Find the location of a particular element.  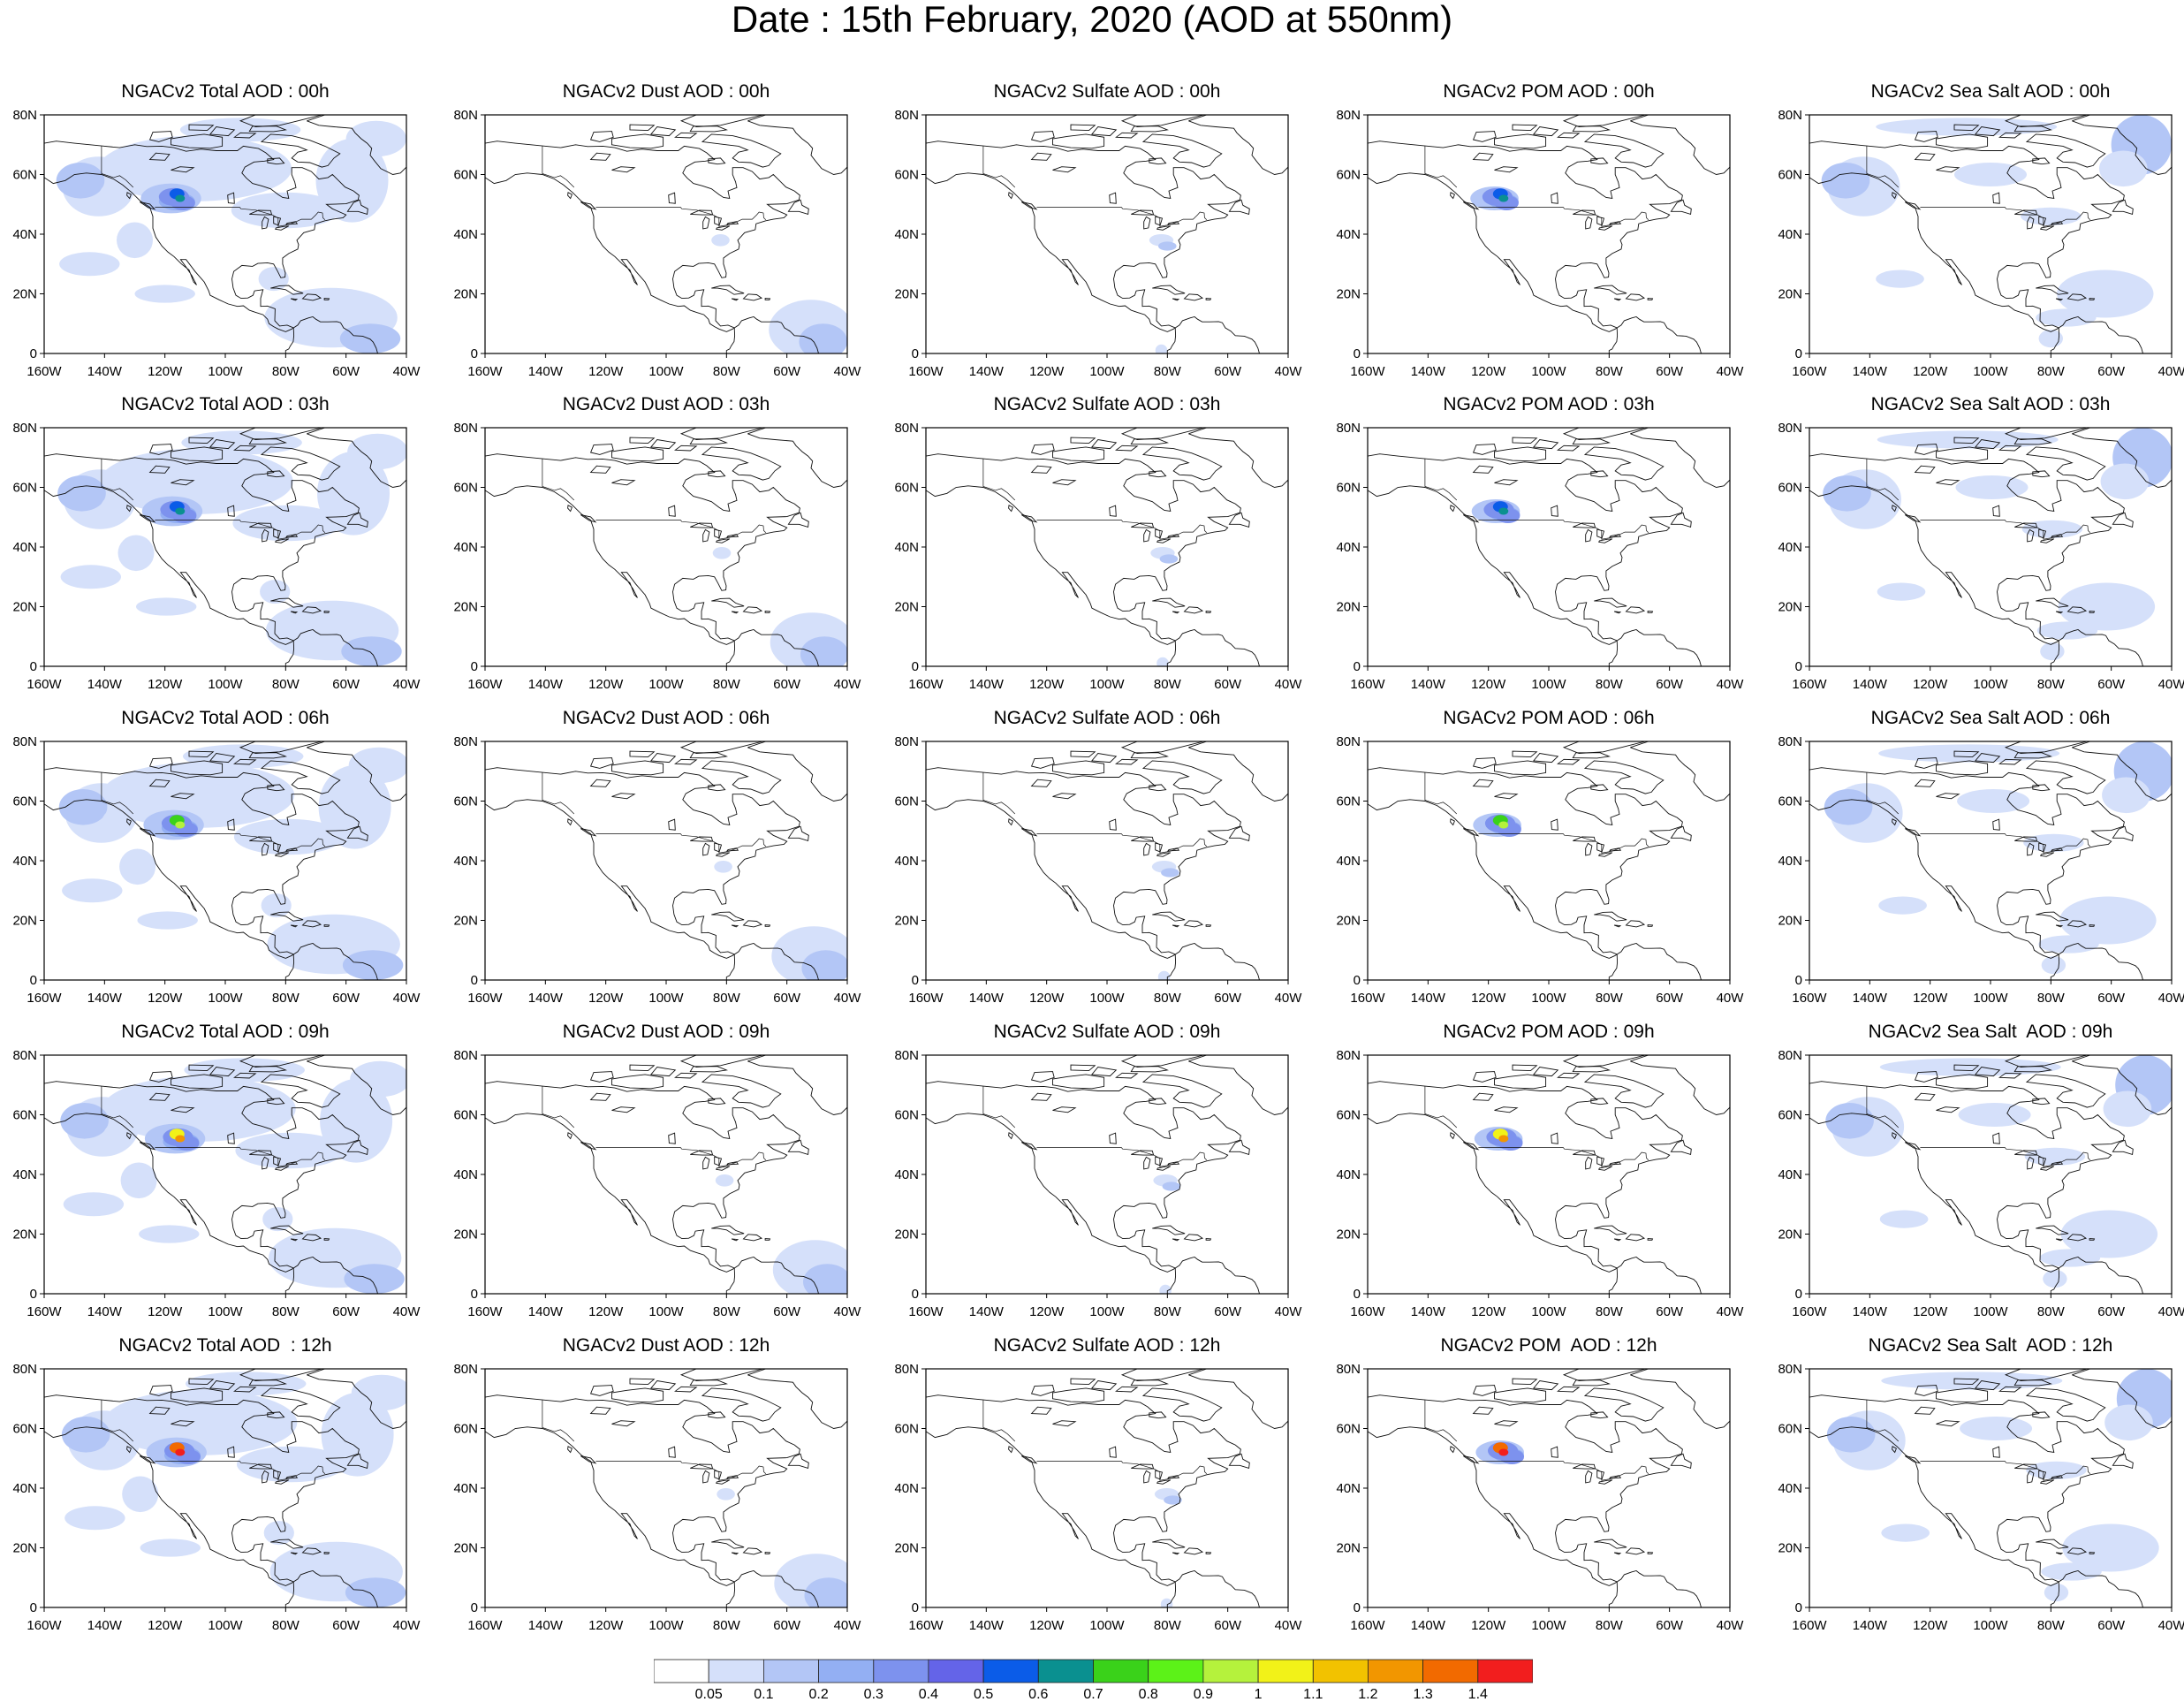

lat-tick-label: 40N is located at coordinates (906, 547).